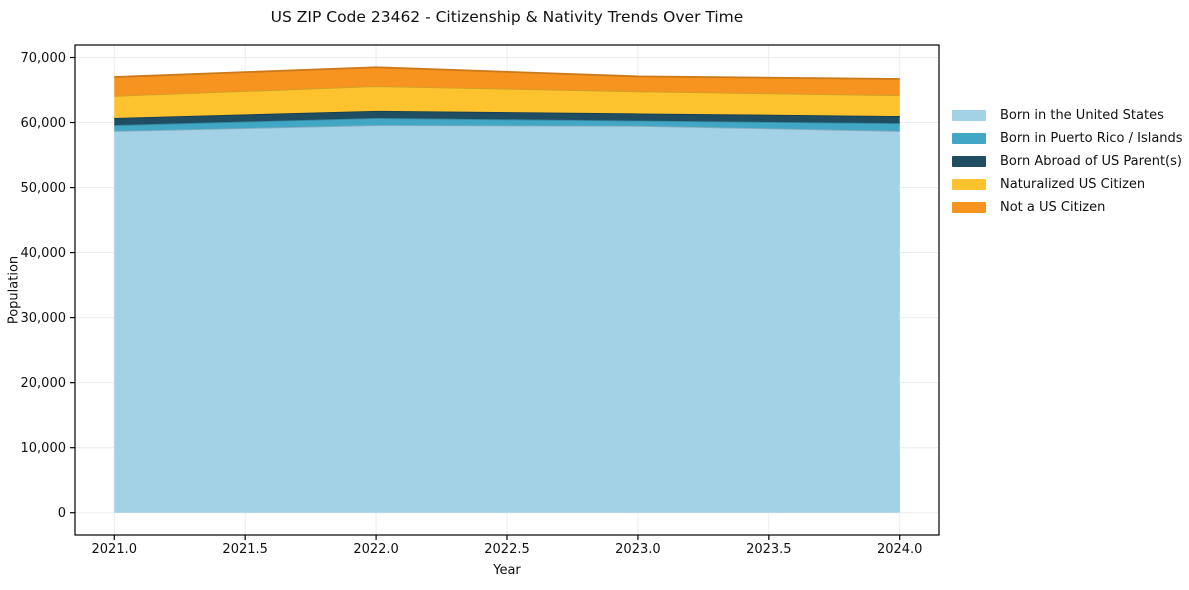  What do you see at coordinates (1073, 184) in the screenshot?
I see `legend-label: Naturalized US Citizen` at bounding box center [1073, 184].